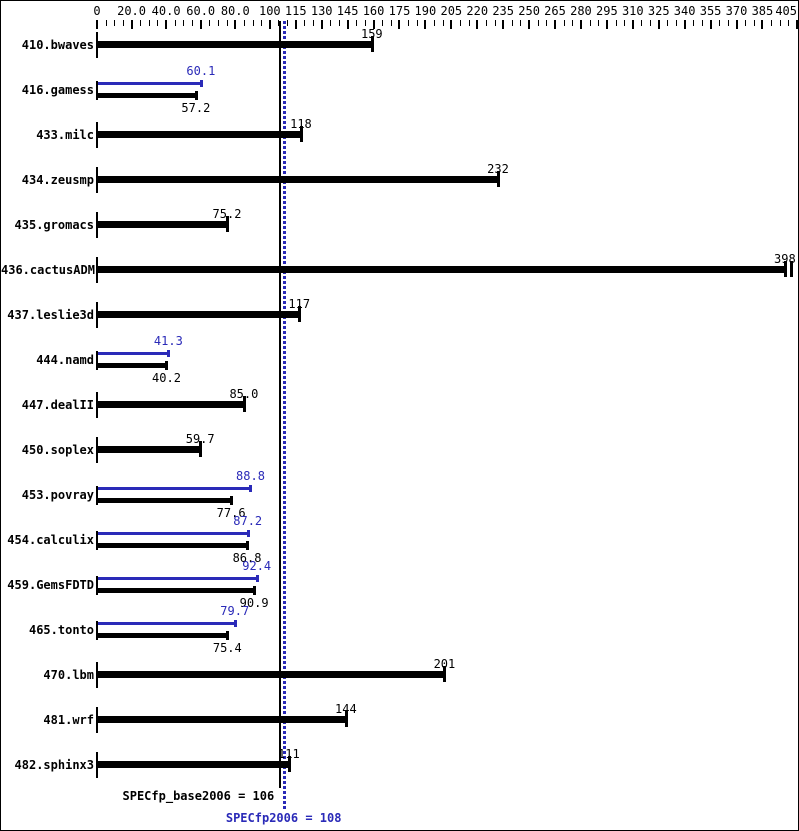 The width and height of the screenshot is (799, 831). Describe the element at coordinates (235, 611) in the screenshot. I see `peak-value-label: 79.7` at that location.